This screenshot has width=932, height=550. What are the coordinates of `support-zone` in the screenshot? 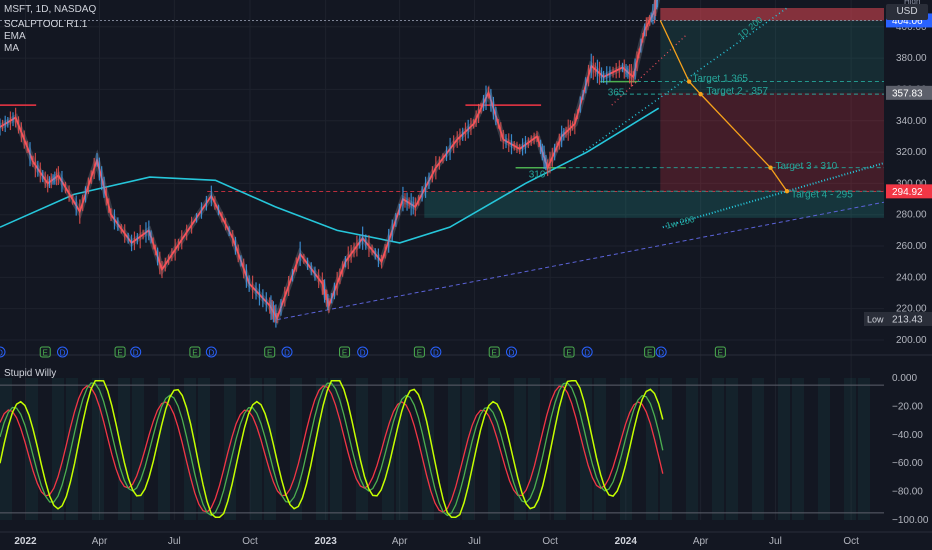 It's located at (654, 204).